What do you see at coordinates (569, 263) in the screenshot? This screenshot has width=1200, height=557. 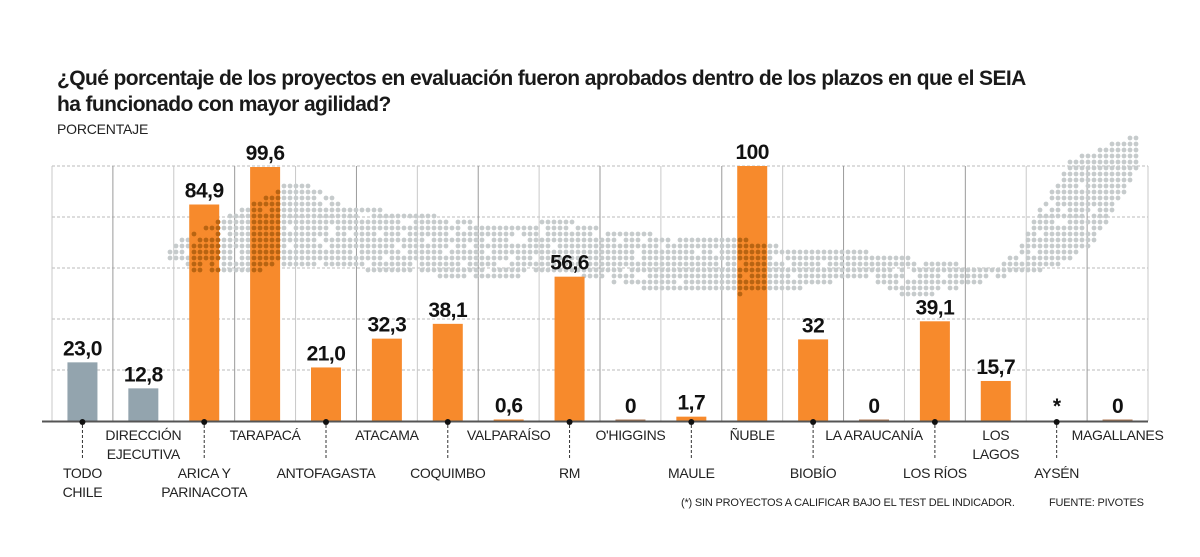 I see `value-label: 56,6` at bounding box center [569, 263].